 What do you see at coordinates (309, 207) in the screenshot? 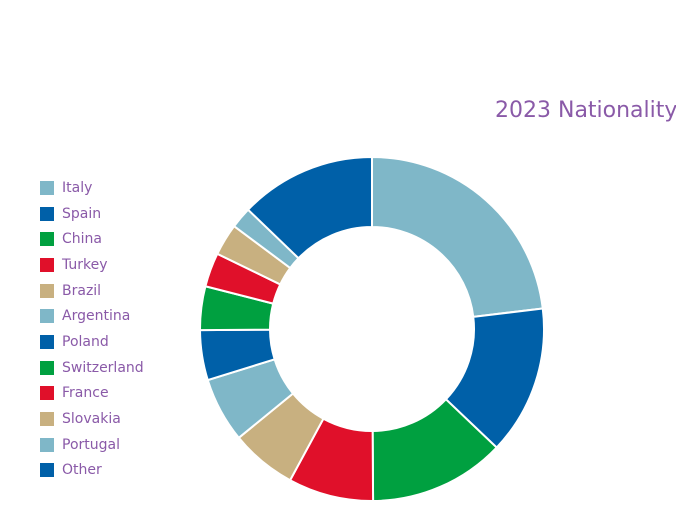
I see `donut-slice-other` at bounding box center [309, 207].